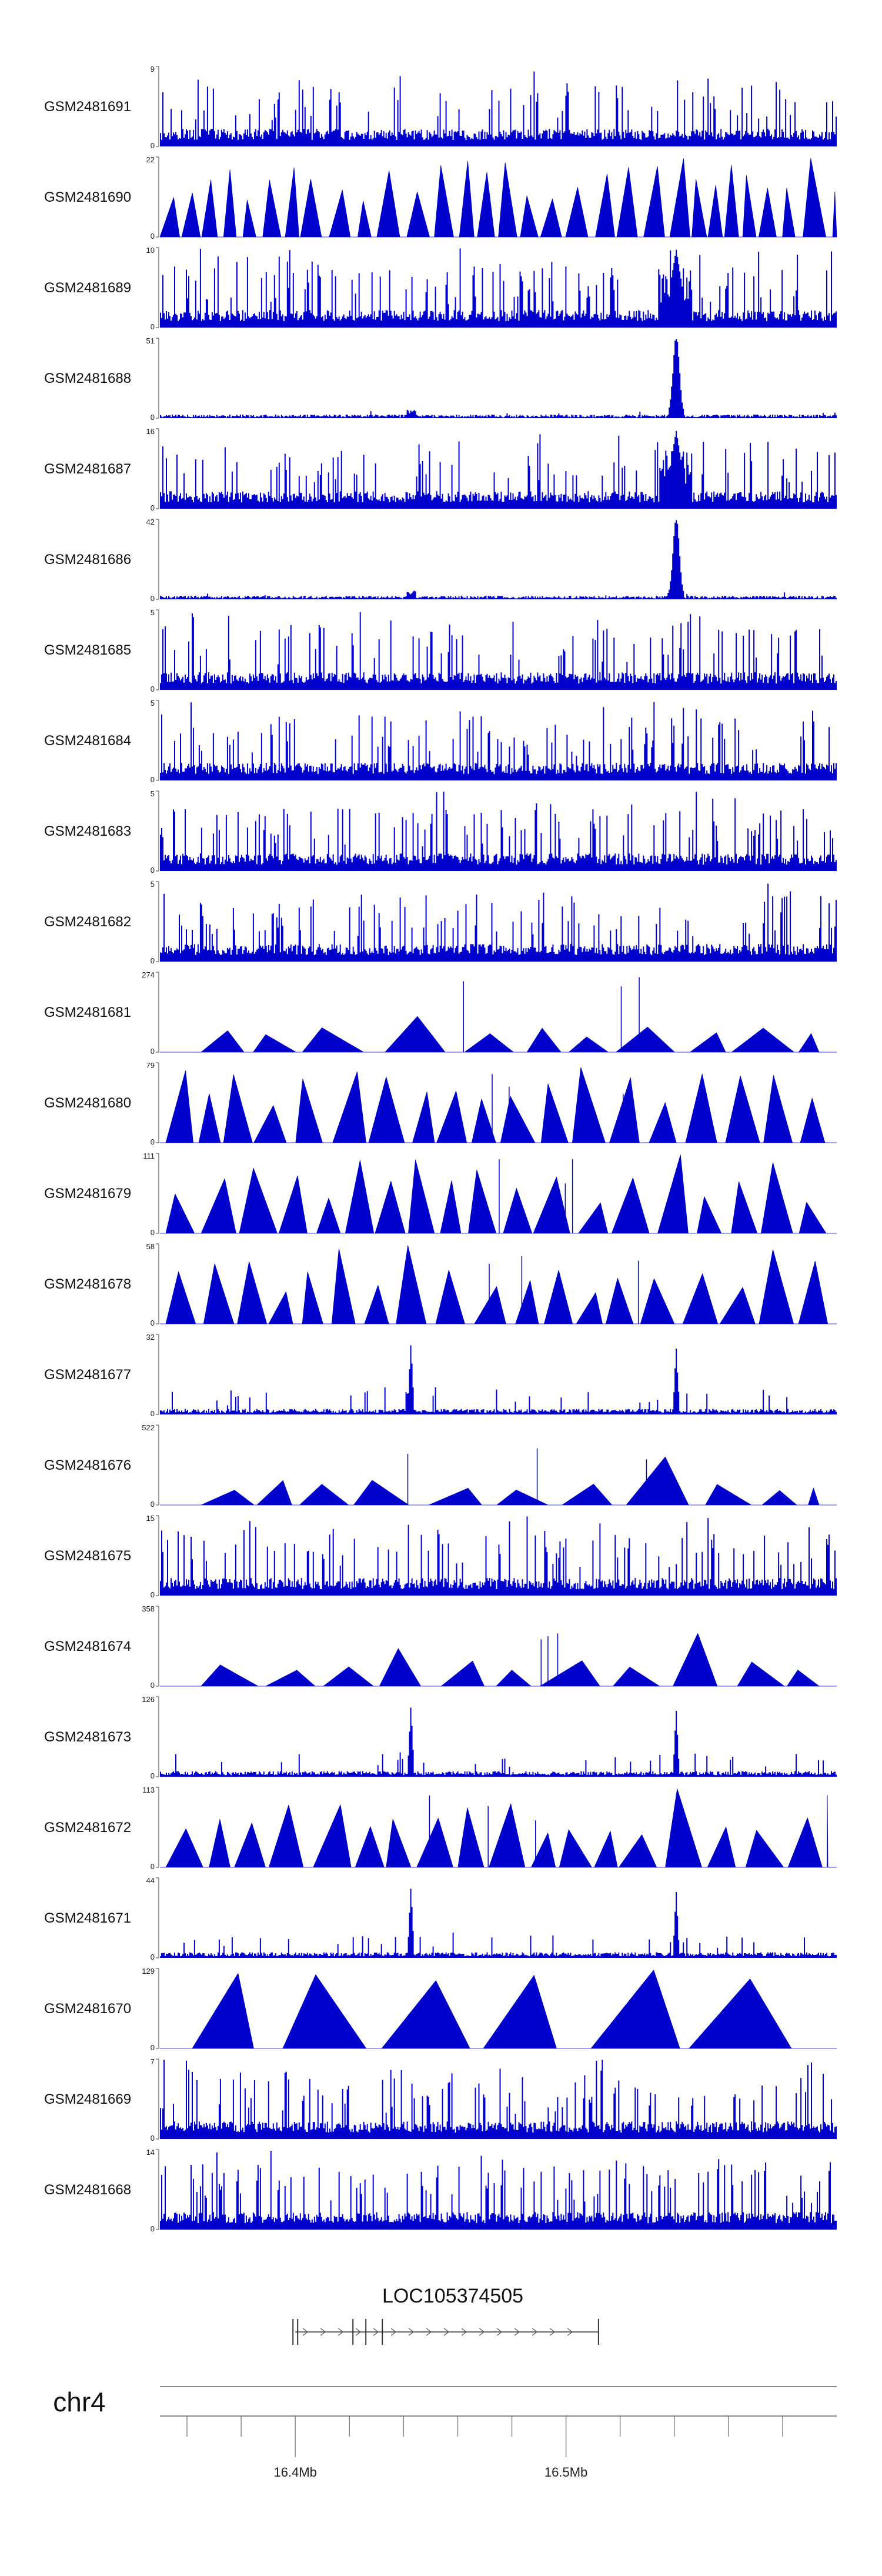 This screenshot has height=2576, width=882. What do you see at coordinates (87, 1103) in the screenshot?
I see `track-label: GSM2481680` at bounding box center [87, 1103].